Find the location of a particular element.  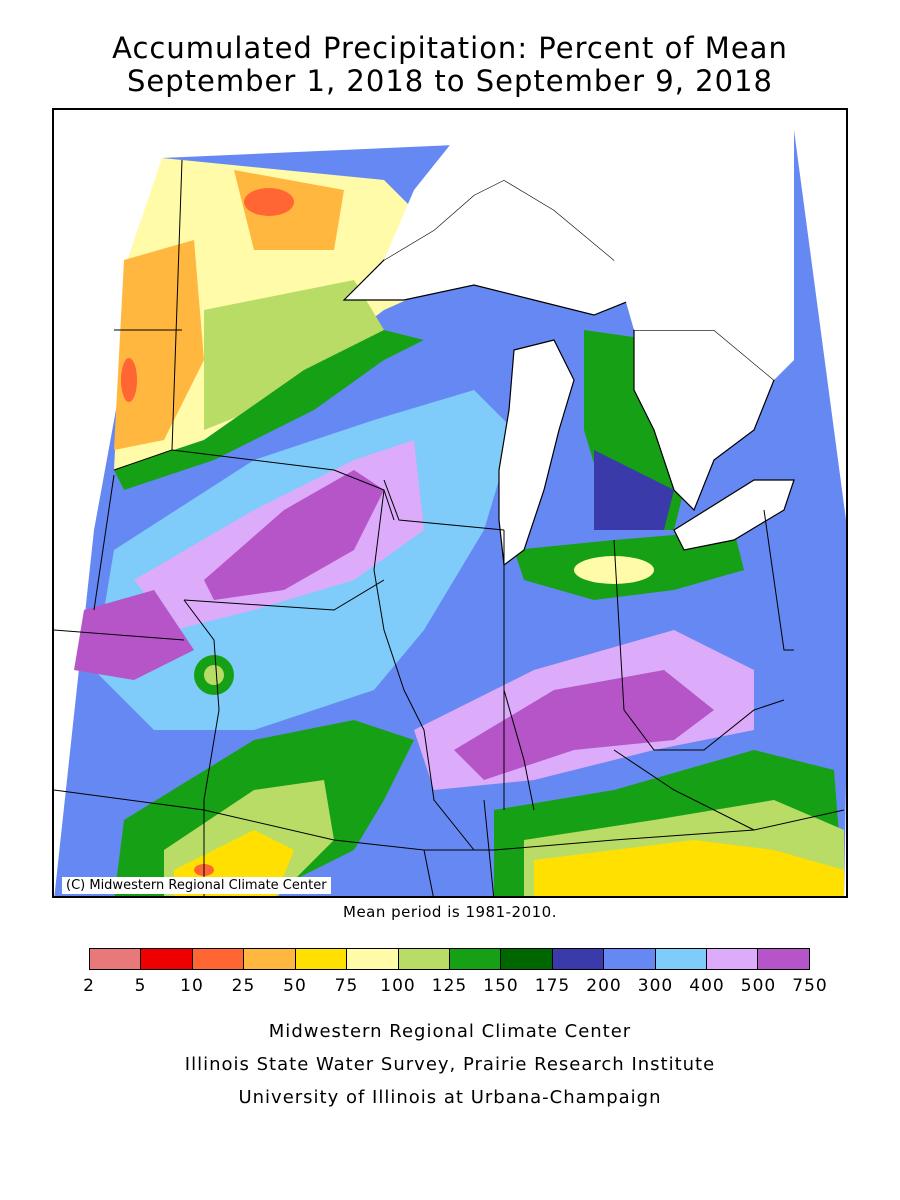

legend-labels: 2 5 10 25 50 75 100 125 150 175 200 300 400 500 750 is located at coordinates (455, 987).